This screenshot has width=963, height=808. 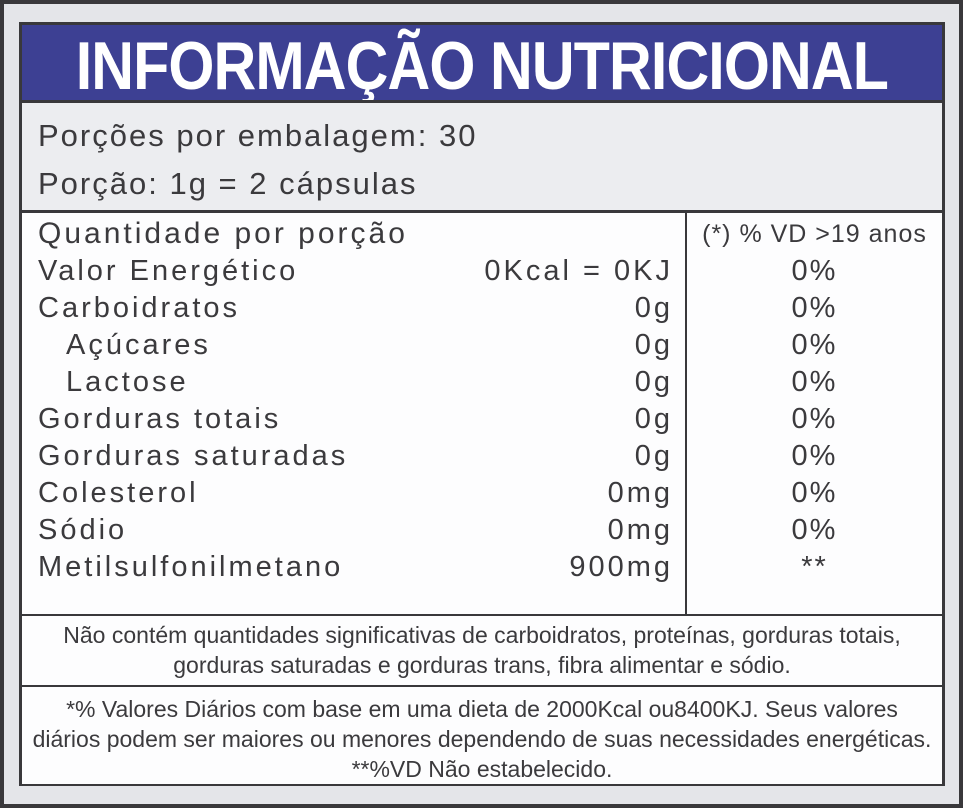 What do you see at coordinates (814, 233) in the screenshot?
I see `daily-value-header: (*) % VD >19 anos` at bounding box center [814, 233].